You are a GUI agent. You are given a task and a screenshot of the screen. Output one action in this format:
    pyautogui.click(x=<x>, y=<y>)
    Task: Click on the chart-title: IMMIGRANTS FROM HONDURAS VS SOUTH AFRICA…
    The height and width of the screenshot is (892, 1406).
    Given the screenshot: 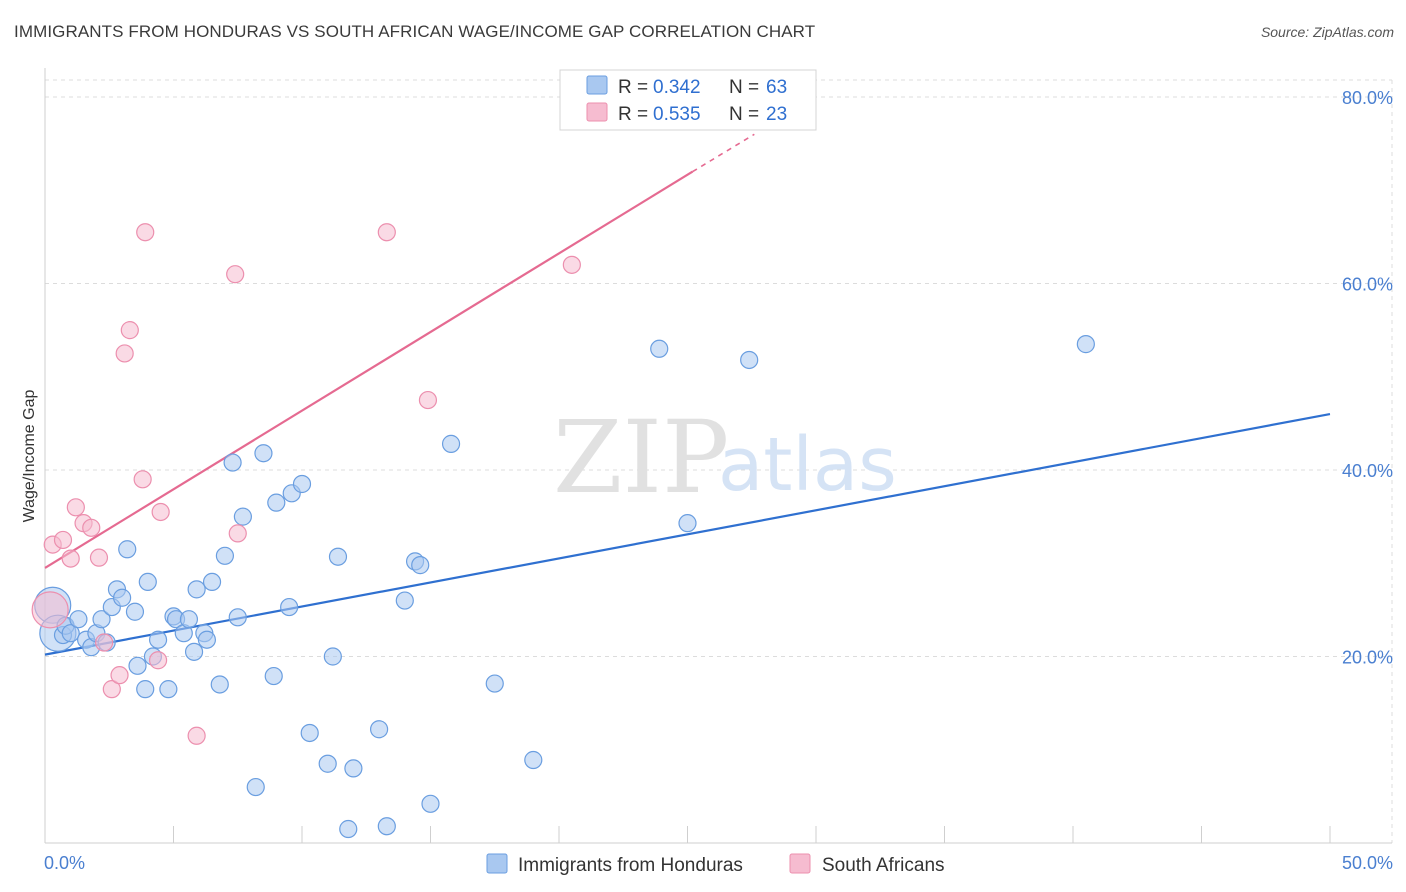 What is the action you would take?
    pyautogui.click(x=415, y=31)
    